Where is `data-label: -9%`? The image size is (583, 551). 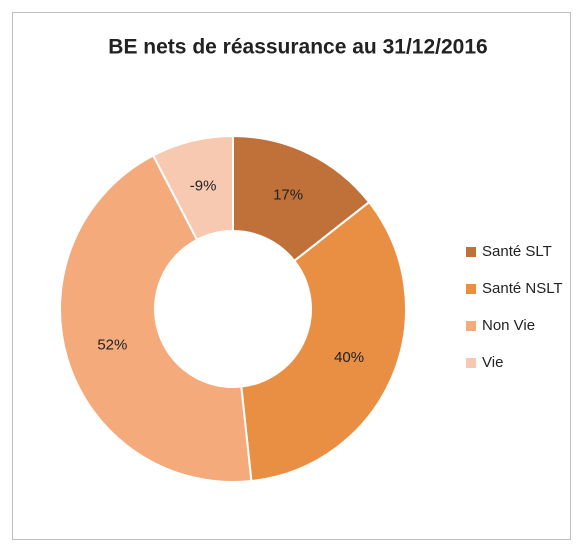 data-label: -9% is located at coordinates (203, 186).